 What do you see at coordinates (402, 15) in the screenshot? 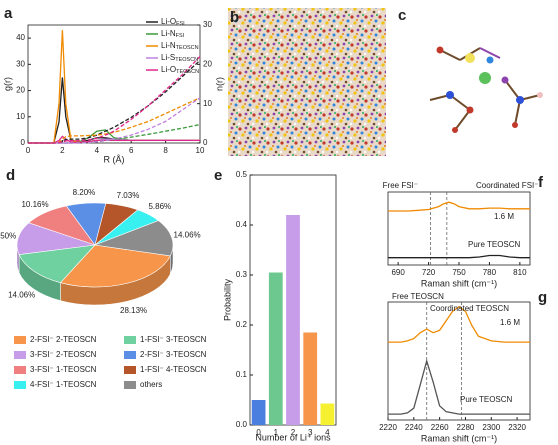
I see `panel-letter: c` at bounding box center [402, 15].